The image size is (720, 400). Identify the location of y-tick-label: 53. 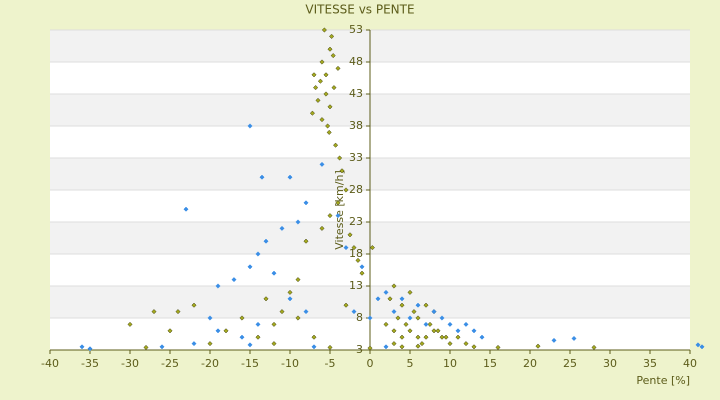
(356, 29).